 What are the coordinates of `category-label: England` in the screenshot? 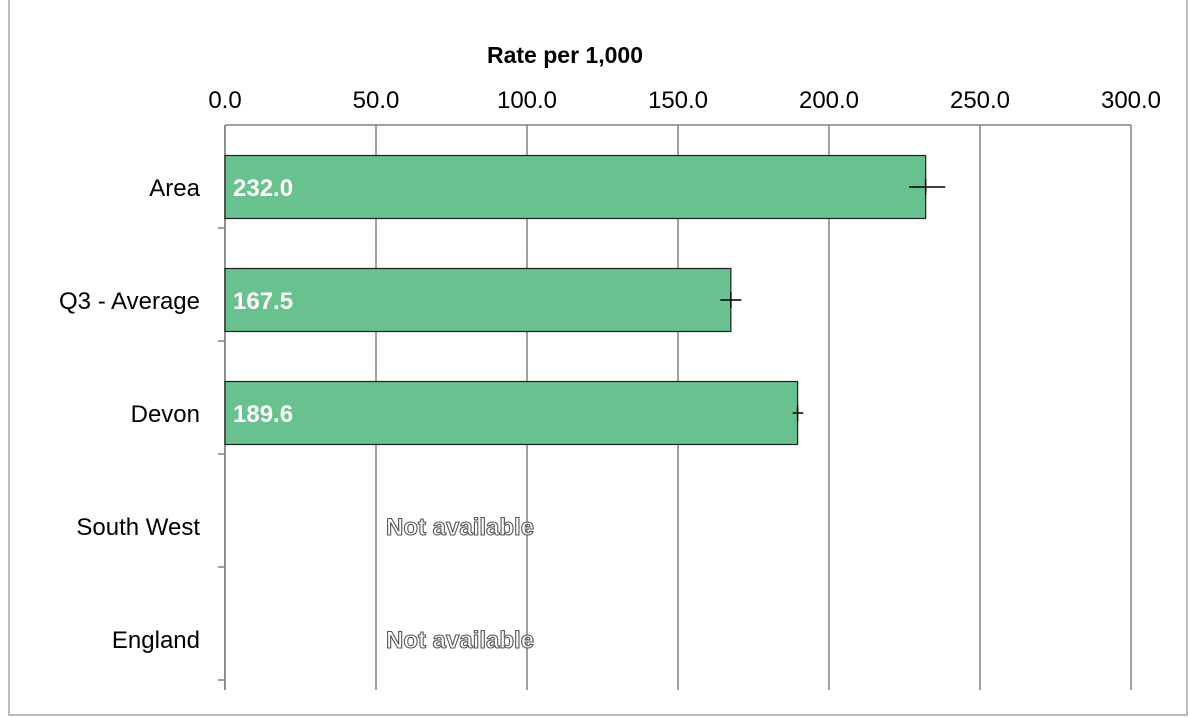 It's located at (156, 640).